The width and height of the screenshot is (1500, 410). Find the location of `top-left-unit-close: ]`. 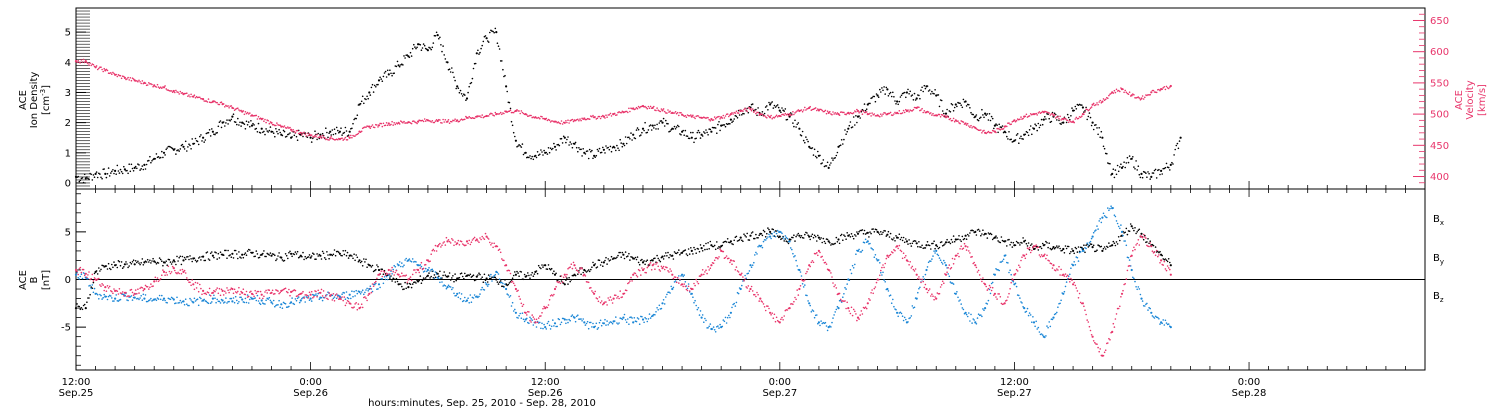

top-left-unit-close: ] is located at coordinates (46, 87).